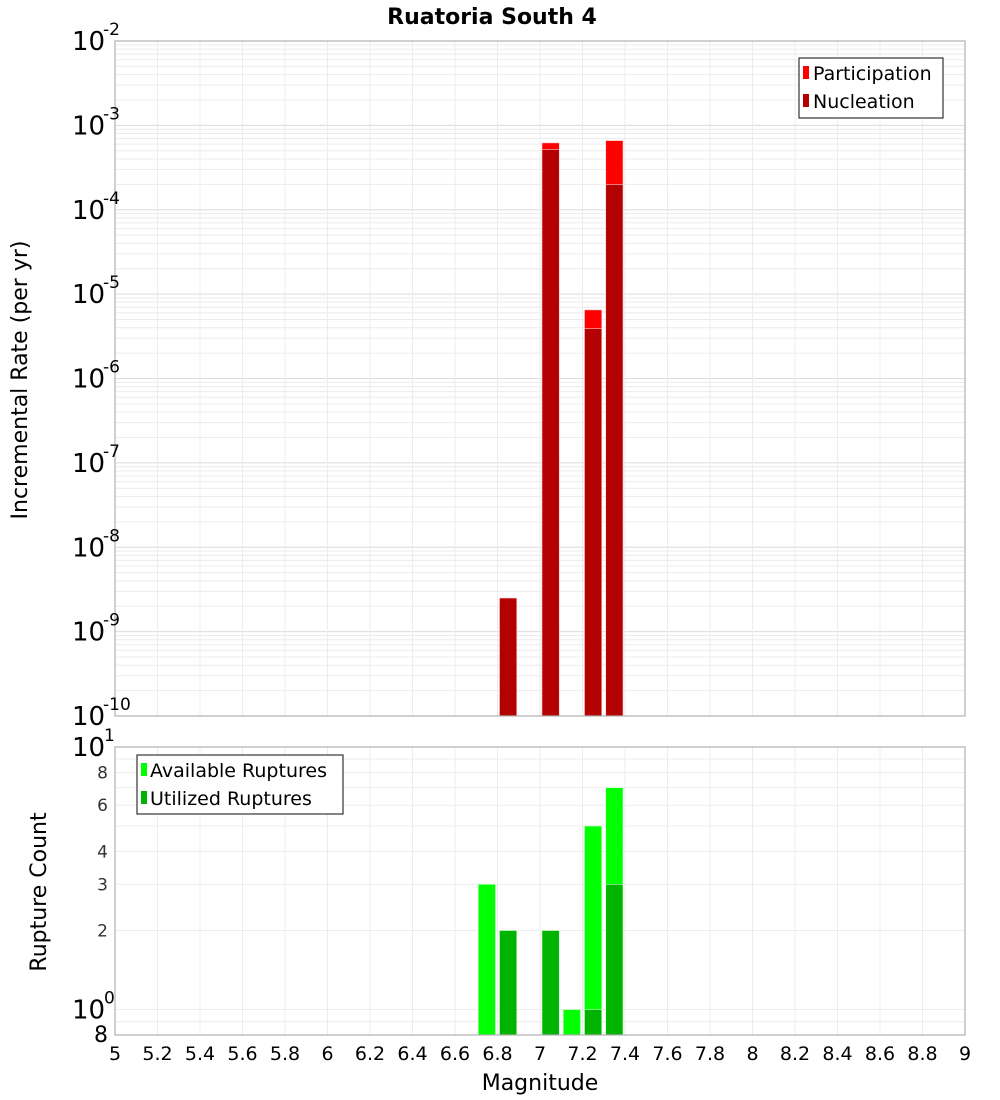  I want to click on x-tick-label: 9, so click(965, 1054).